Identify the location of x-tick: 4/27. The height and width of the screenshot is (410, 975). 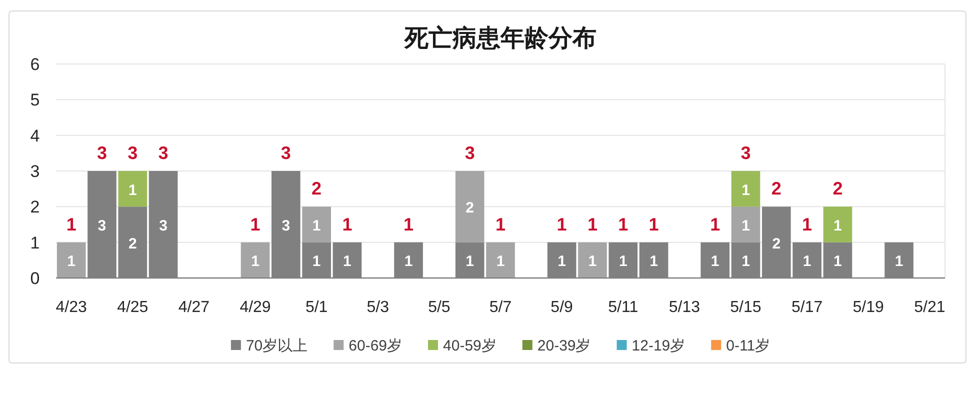
(194, 307).